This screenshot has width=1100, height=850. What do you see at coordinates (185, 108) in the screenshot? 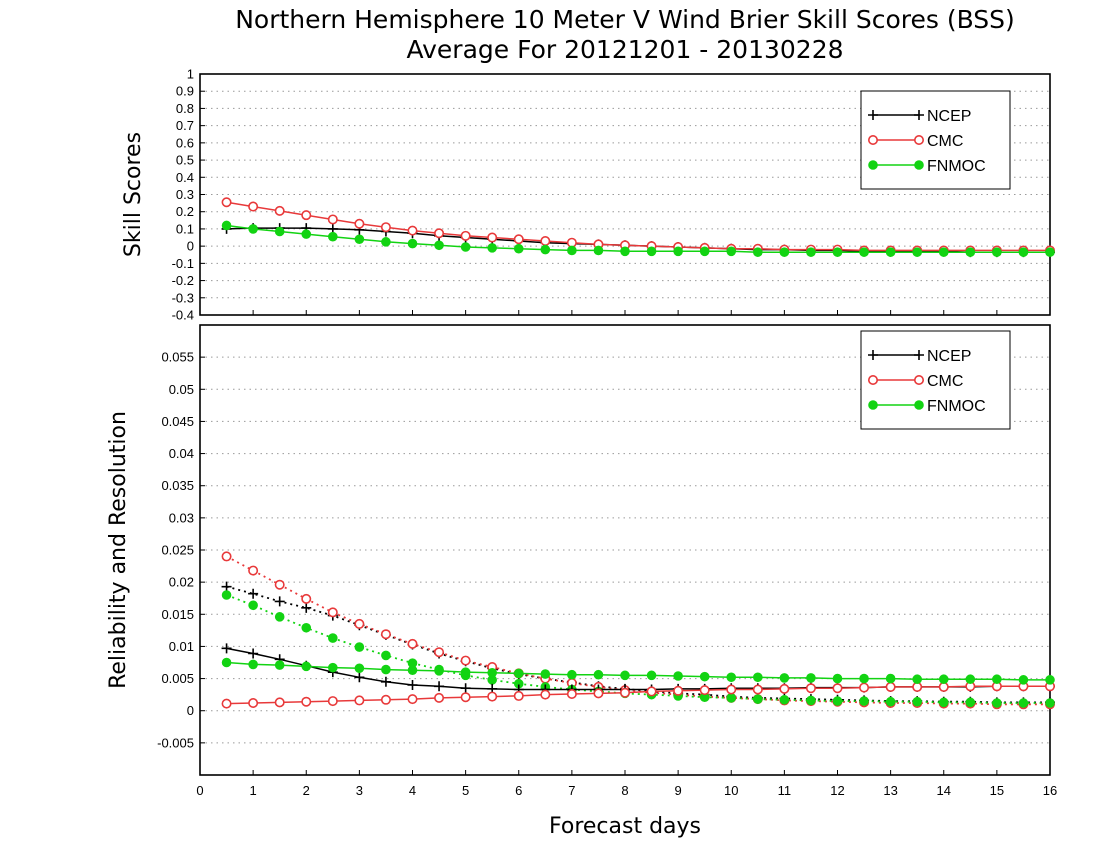
I see `y-tick-label: 0.8` at bounding box center [185, 108].